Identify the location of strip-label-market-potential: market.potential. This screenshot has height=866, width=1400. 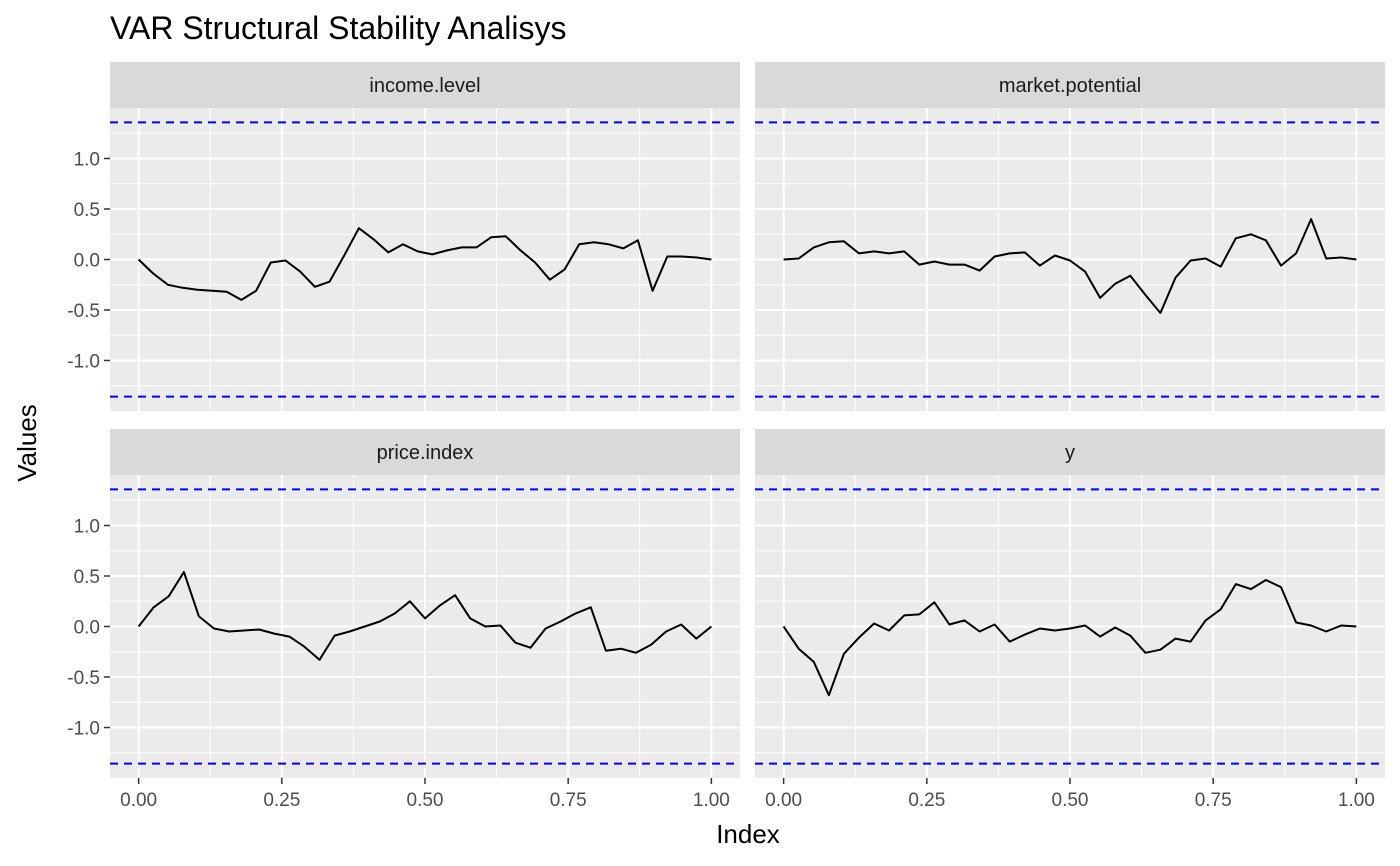
(1070, 86).